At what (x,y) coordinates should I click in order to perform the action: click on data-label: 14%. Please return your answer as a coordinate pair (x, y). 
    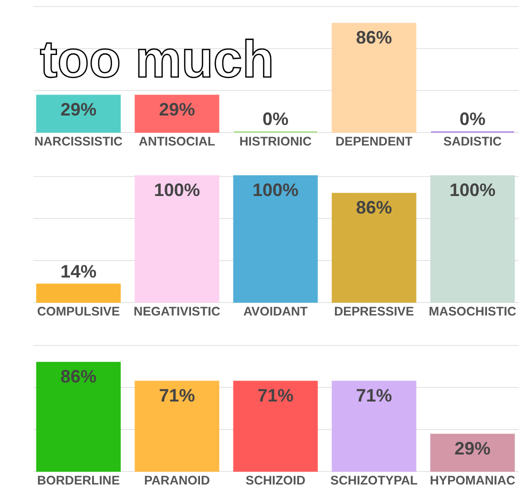
    Looking at the image, I should click on (78, 271).